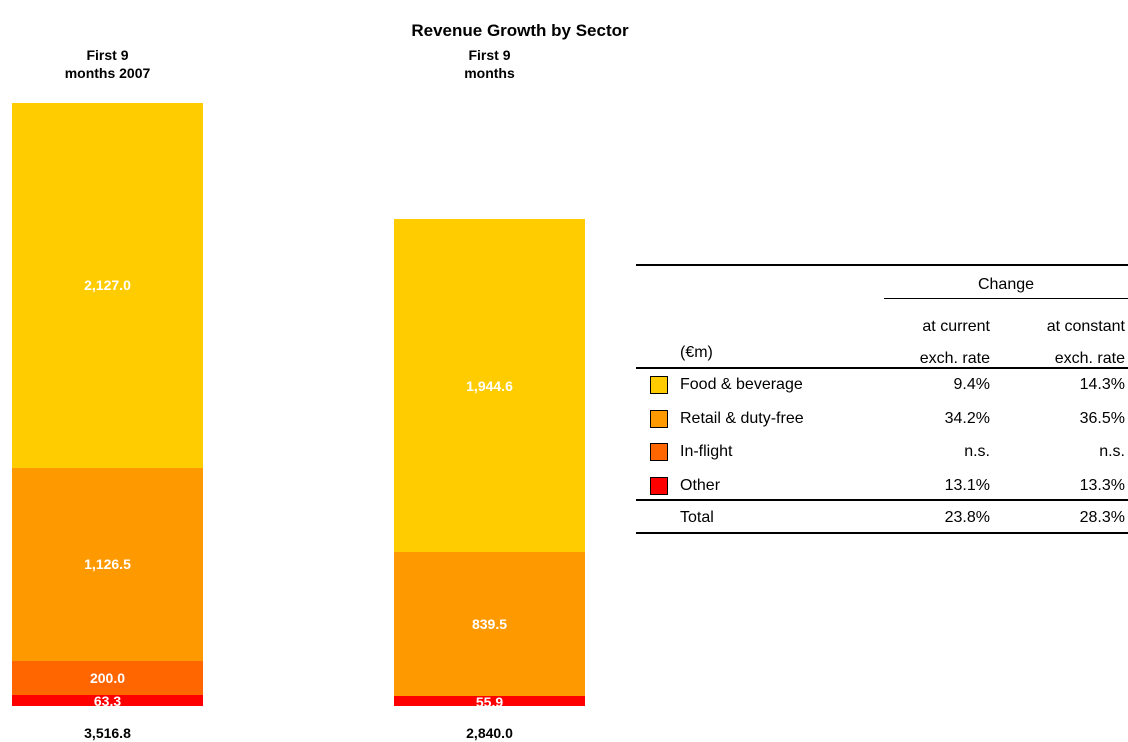 This screenshot has width=1128, height=742. I want to click on bar-total-label: 2,840.0, so click(489, 733).